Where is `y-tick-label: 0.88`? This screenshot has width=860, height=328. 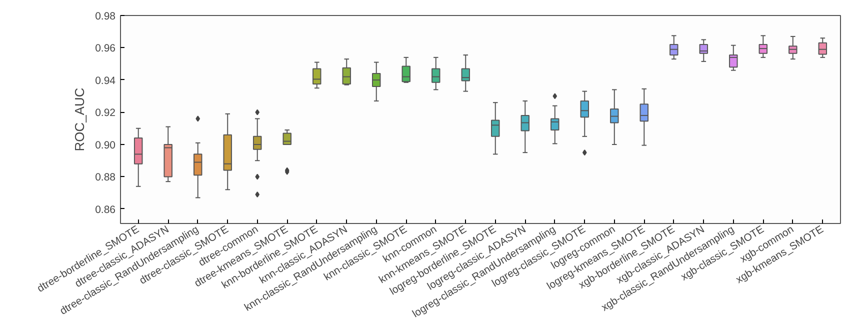
y-tick-label: 0.88 is located at coordinates (105, 178).